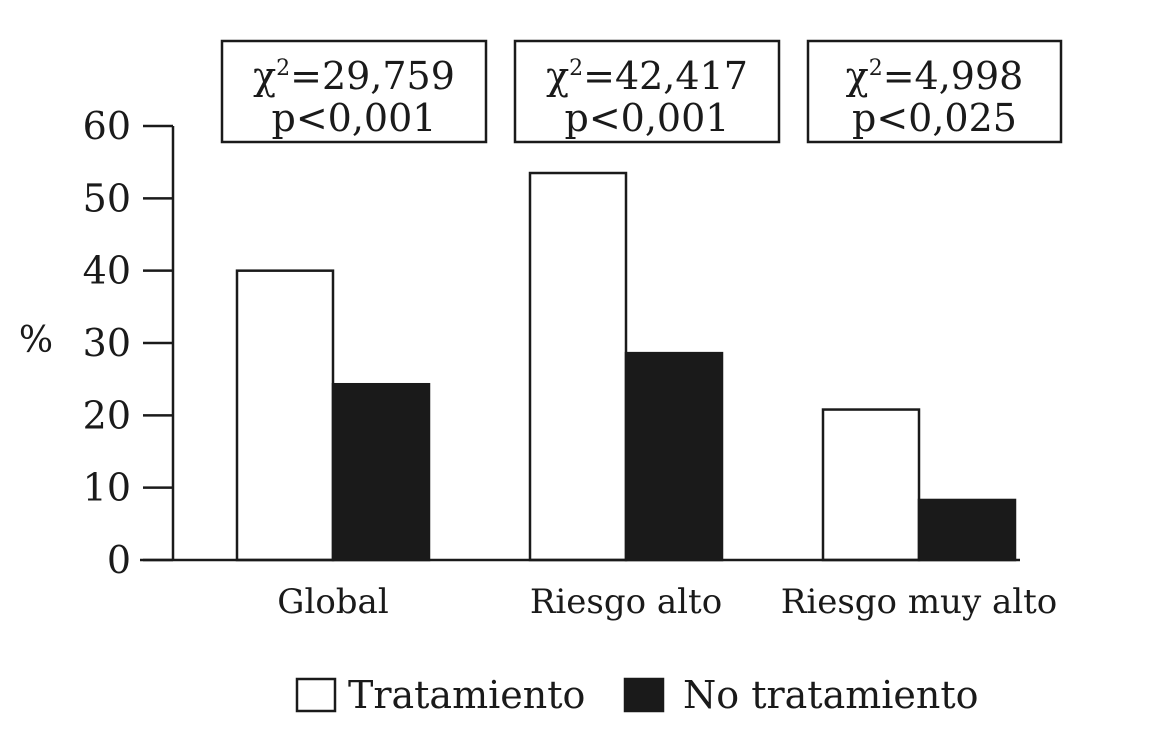  I want to click on bar-tratamiento-riesgo-muy-alto, so click(871, 485).